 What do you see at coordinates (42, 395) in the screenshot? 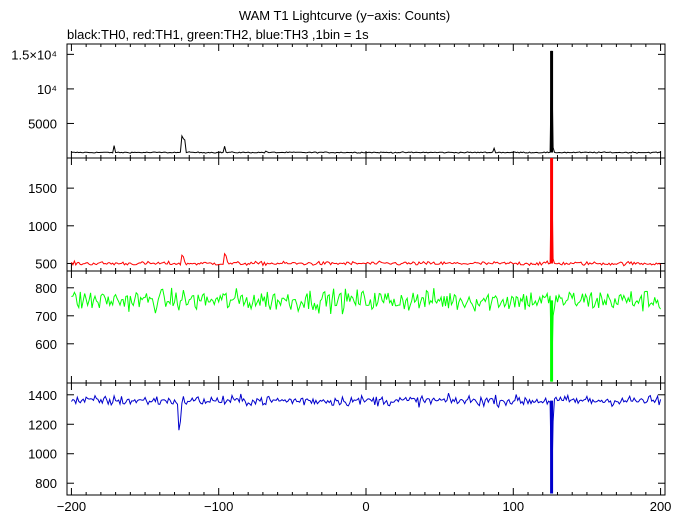
I see `y-tick-label-TH3: 1400` at bounding box center [42, 395].